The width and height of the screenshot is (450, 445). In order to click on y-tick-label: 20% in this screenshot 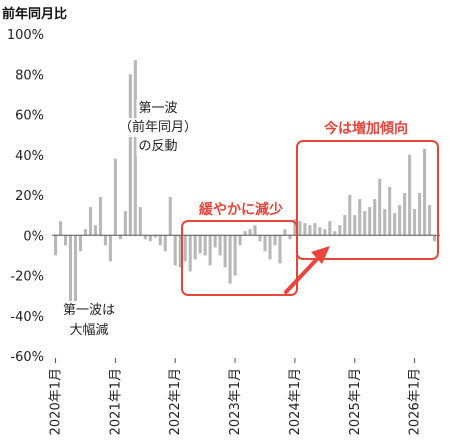, I will do `click(29, 196)`.